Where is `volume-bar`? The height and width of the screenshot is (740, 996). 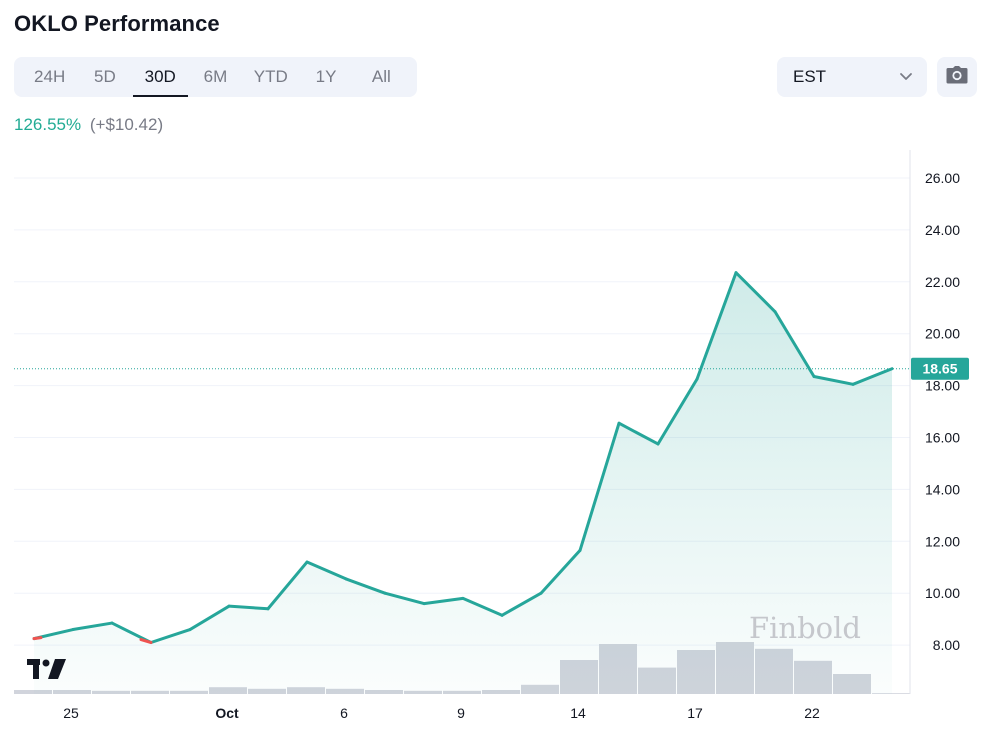 volume-bar is located at coordinates (33, 692).